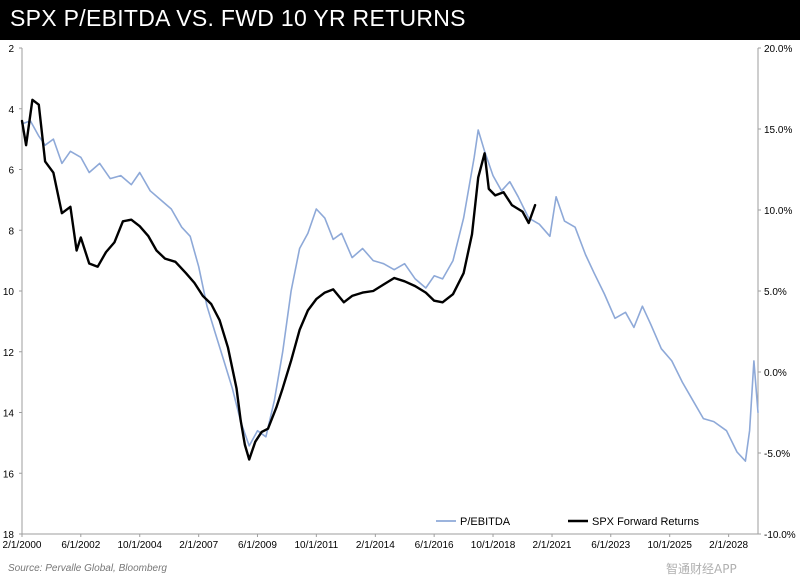 This screenshot has width=800, height=581. I want to click on left-axis-tick-label: 14, so click(9, 414).